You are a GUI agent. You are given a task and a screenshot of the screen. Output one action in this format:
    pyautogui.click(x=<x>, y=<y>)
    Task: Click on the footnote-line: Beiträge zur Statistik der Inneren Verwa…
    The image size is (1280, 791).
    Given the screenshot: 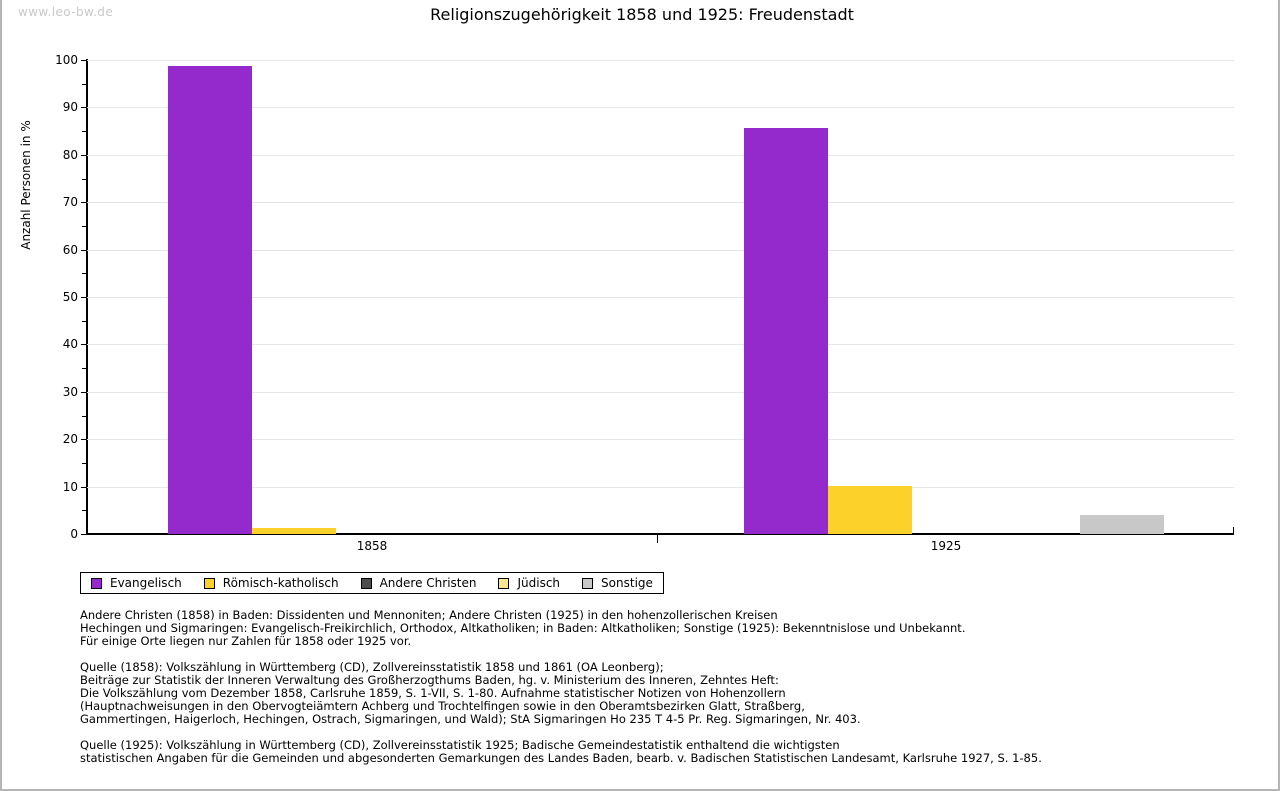 What is the action you would take?
    pyautogui.click(x=429, y=680)
    